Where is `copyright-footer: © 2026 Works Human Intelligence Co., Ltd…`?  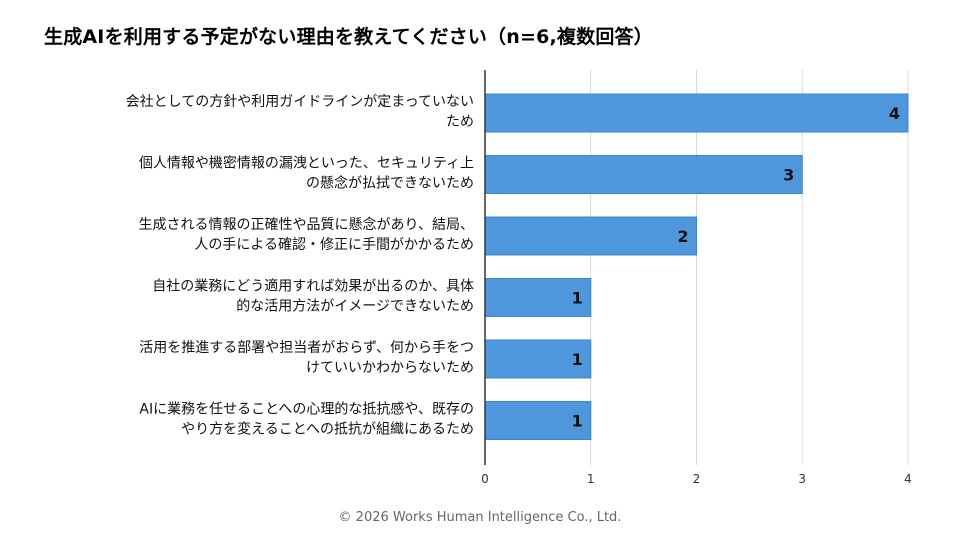
copyright-footer: © 2026 Works Human Intelligence Co., Ltd… is located at coordinates (480, 517).